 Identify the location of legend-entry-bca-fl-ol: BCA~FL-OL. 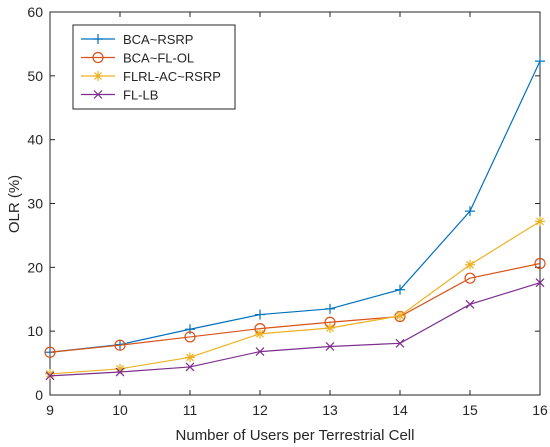
(137, 58).